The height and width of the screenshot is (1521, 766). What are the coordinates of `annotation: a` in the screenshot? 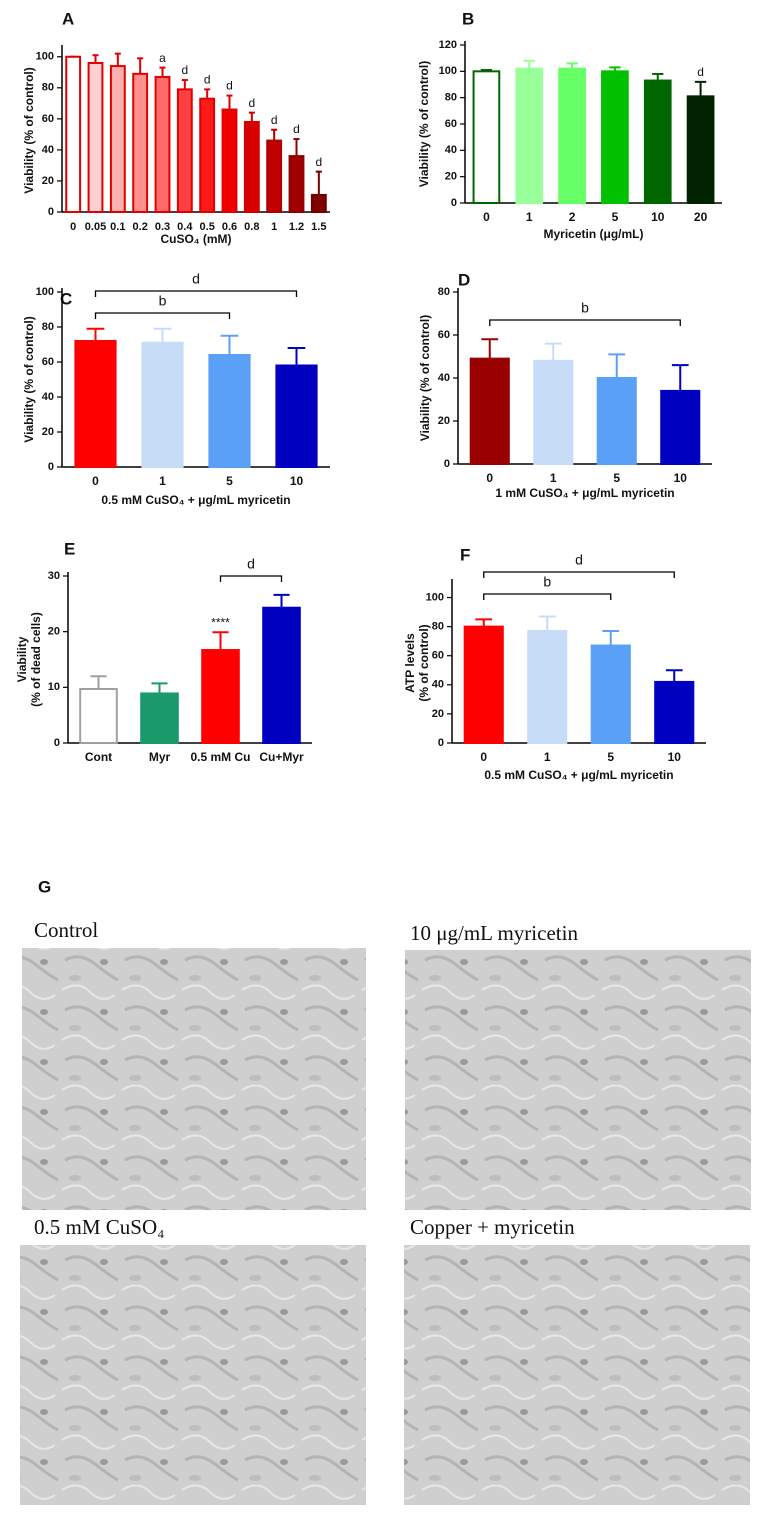 It's located at (162, 58).